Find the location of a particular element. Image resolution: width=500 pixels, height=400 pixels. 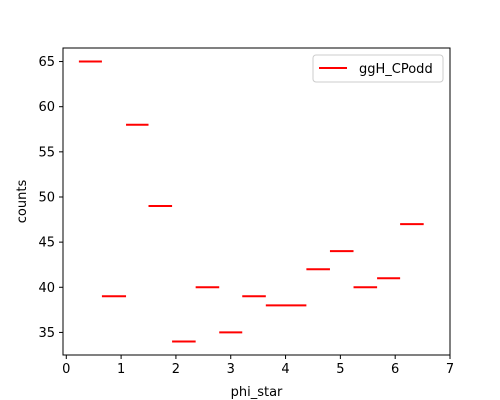

x-tick-label: 0 is located at coordinates (66, 369).